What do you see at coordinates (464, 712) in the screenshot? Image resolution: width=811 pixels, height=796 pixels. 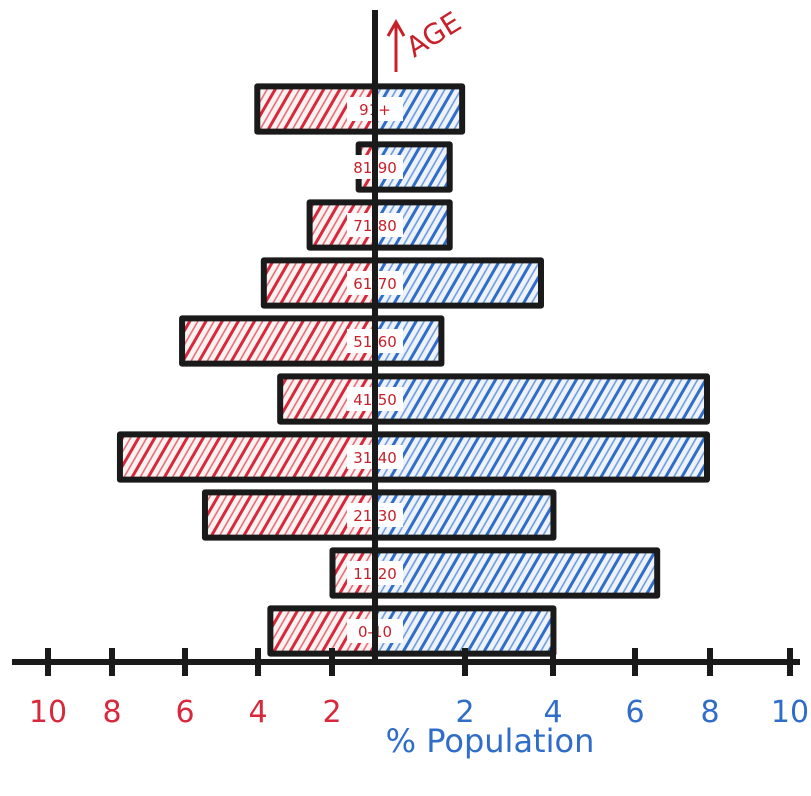 I see `x-tick-label-right-2: 2` at bounding box center [464, 712].